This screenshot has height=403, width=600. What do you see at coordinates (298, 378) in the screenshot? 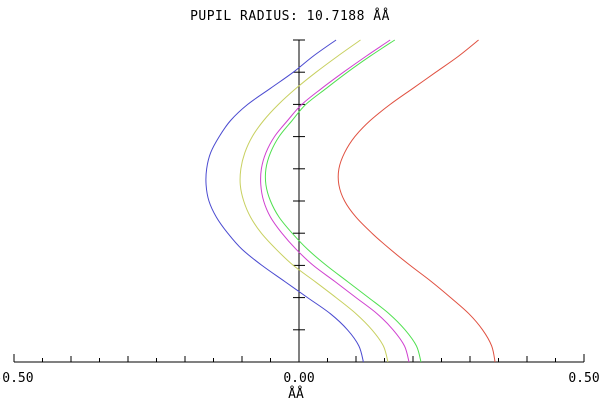
I see `x-tick-label: 0.00` at bounding box center [298, 378].